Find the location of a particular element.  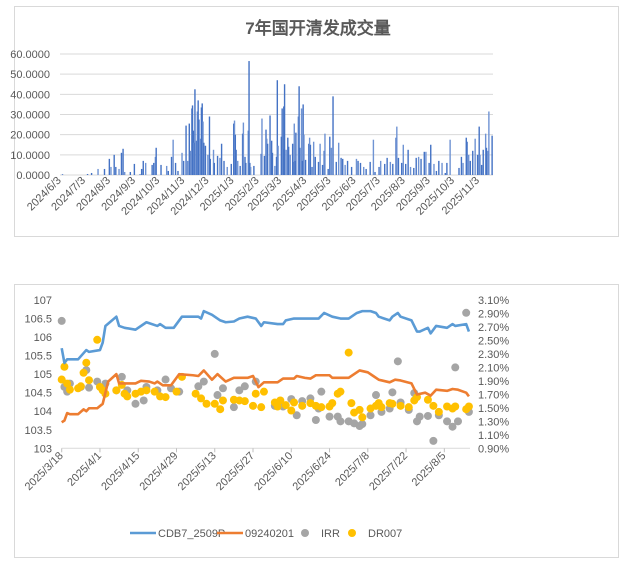

left-y-tick-label: 105 is located at coordinates (43, 375).